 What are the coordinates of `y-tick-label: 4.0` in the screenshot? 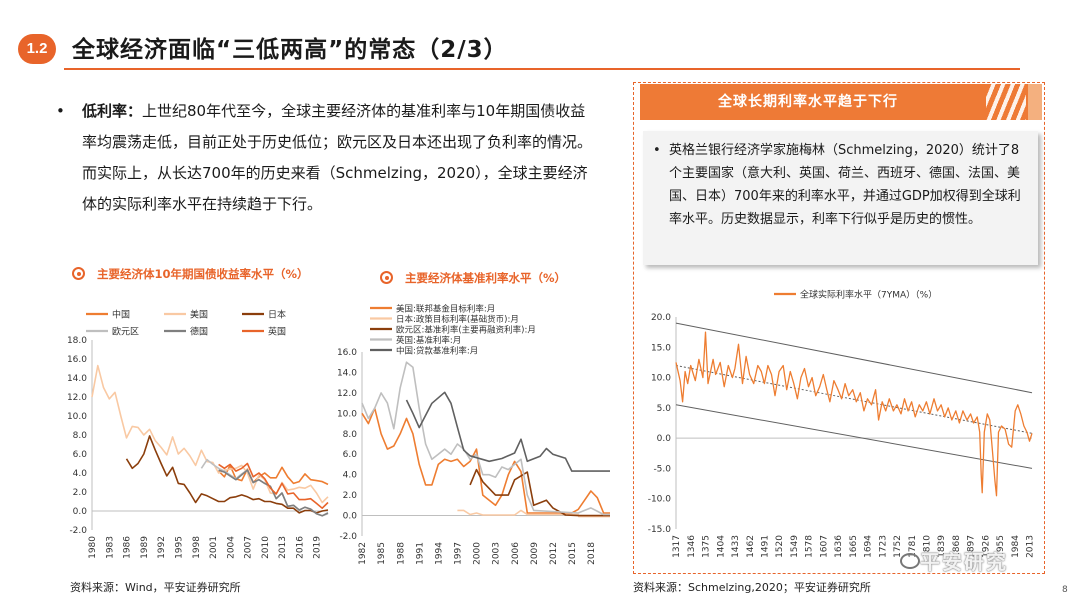 It's located at (350, 476).